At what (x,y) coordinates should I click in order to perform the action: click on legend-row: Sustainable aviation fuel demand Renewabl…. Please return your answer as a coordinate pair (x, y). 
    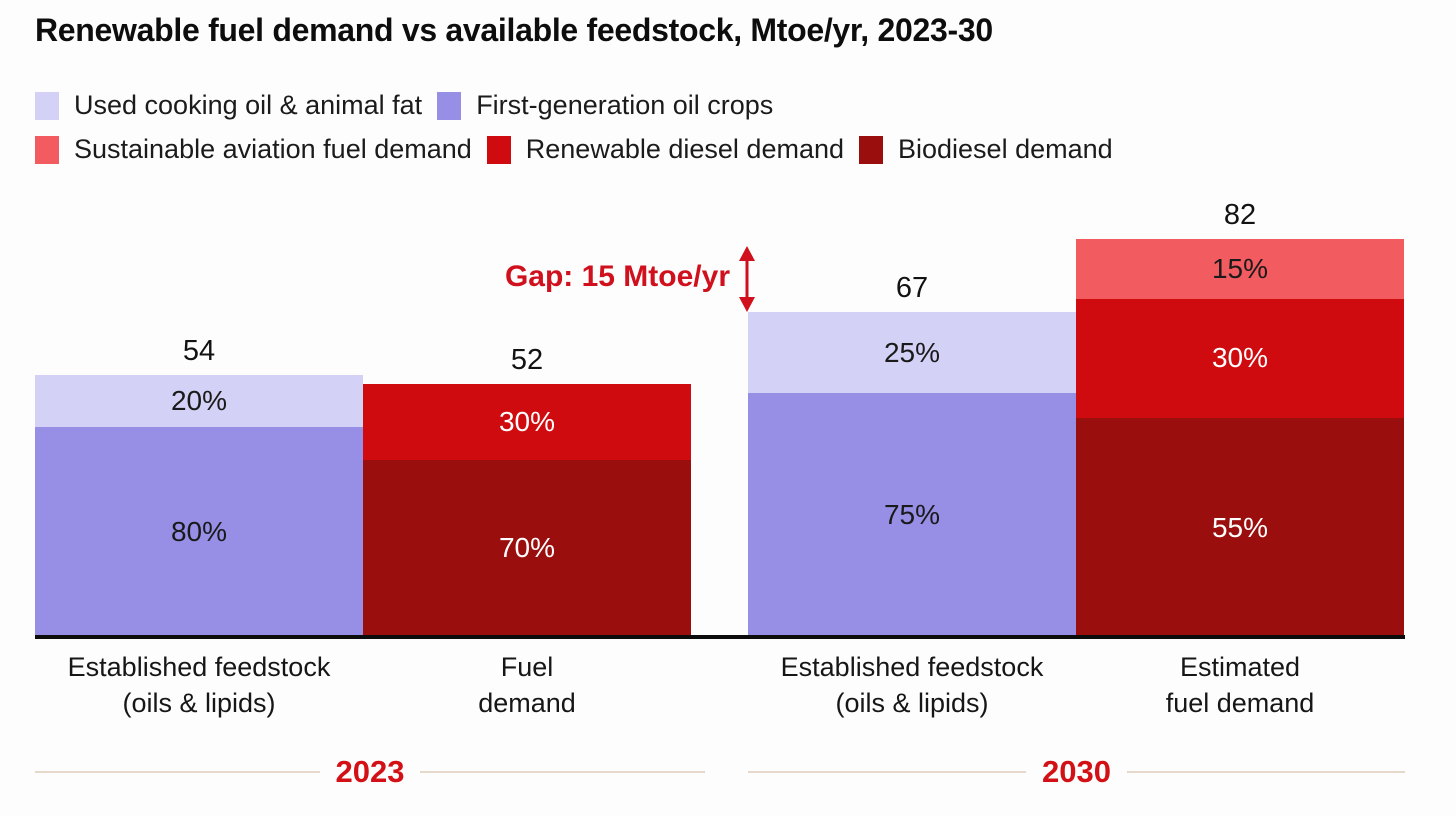
    Looking at the image, I should click on (574, 149).